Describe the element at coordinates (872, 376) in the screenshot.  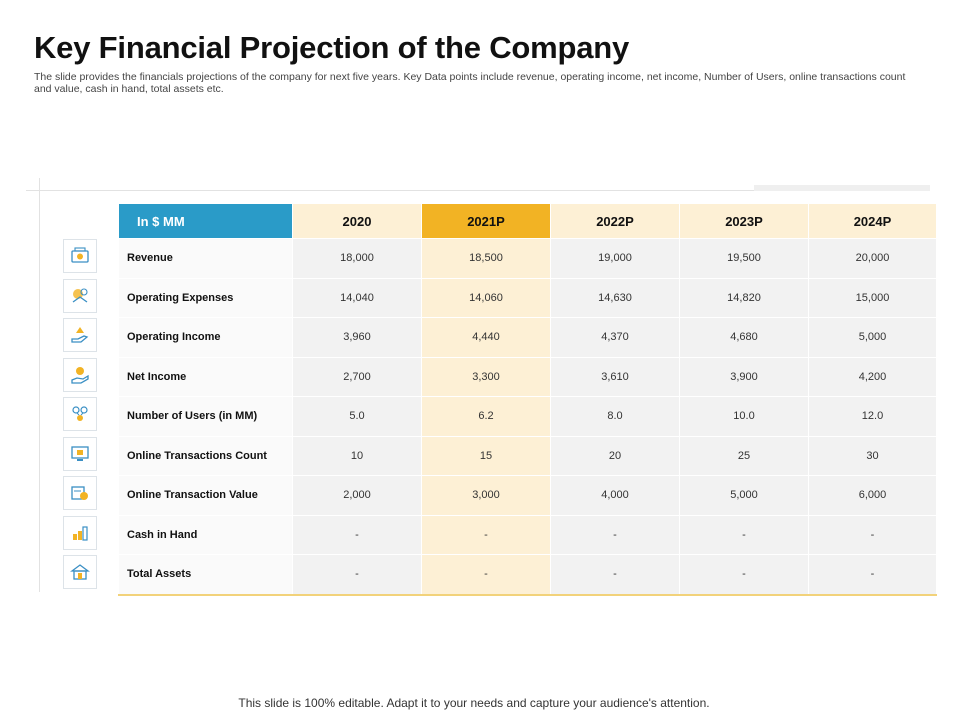
I see `table-cell: 4,200` at that location.